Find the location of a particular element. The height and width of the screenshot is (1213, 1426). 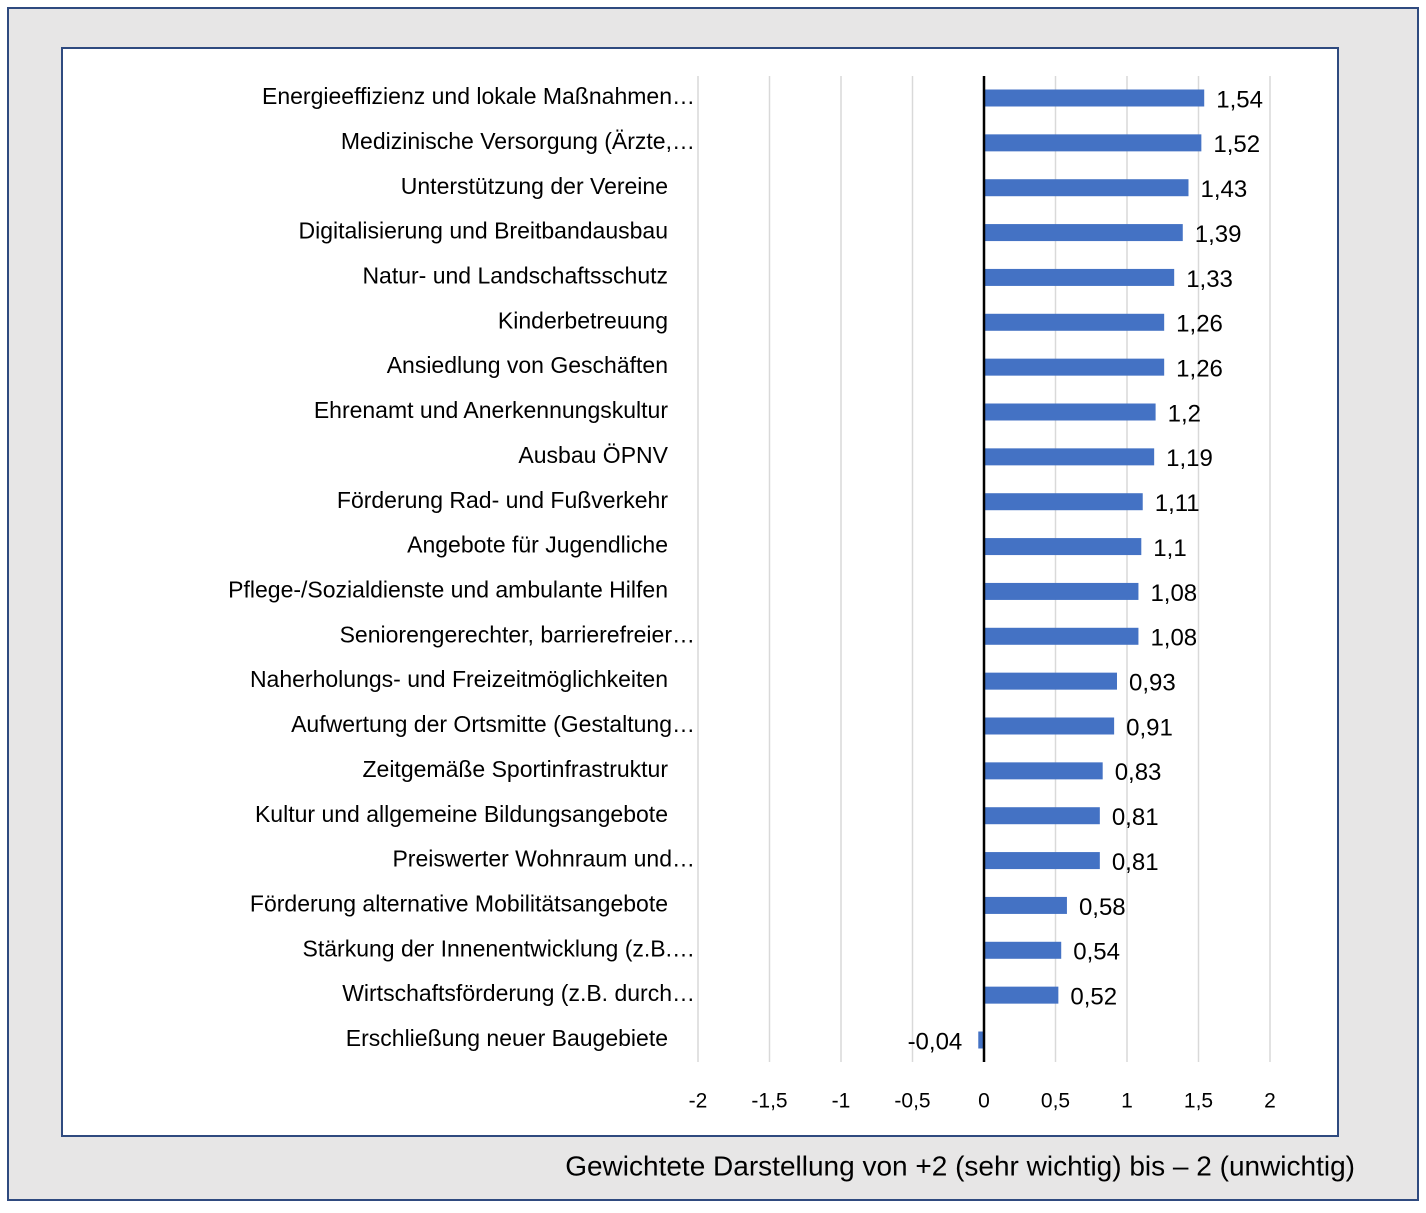

value-label: 1,33 is located at coordinates (1209, 279).